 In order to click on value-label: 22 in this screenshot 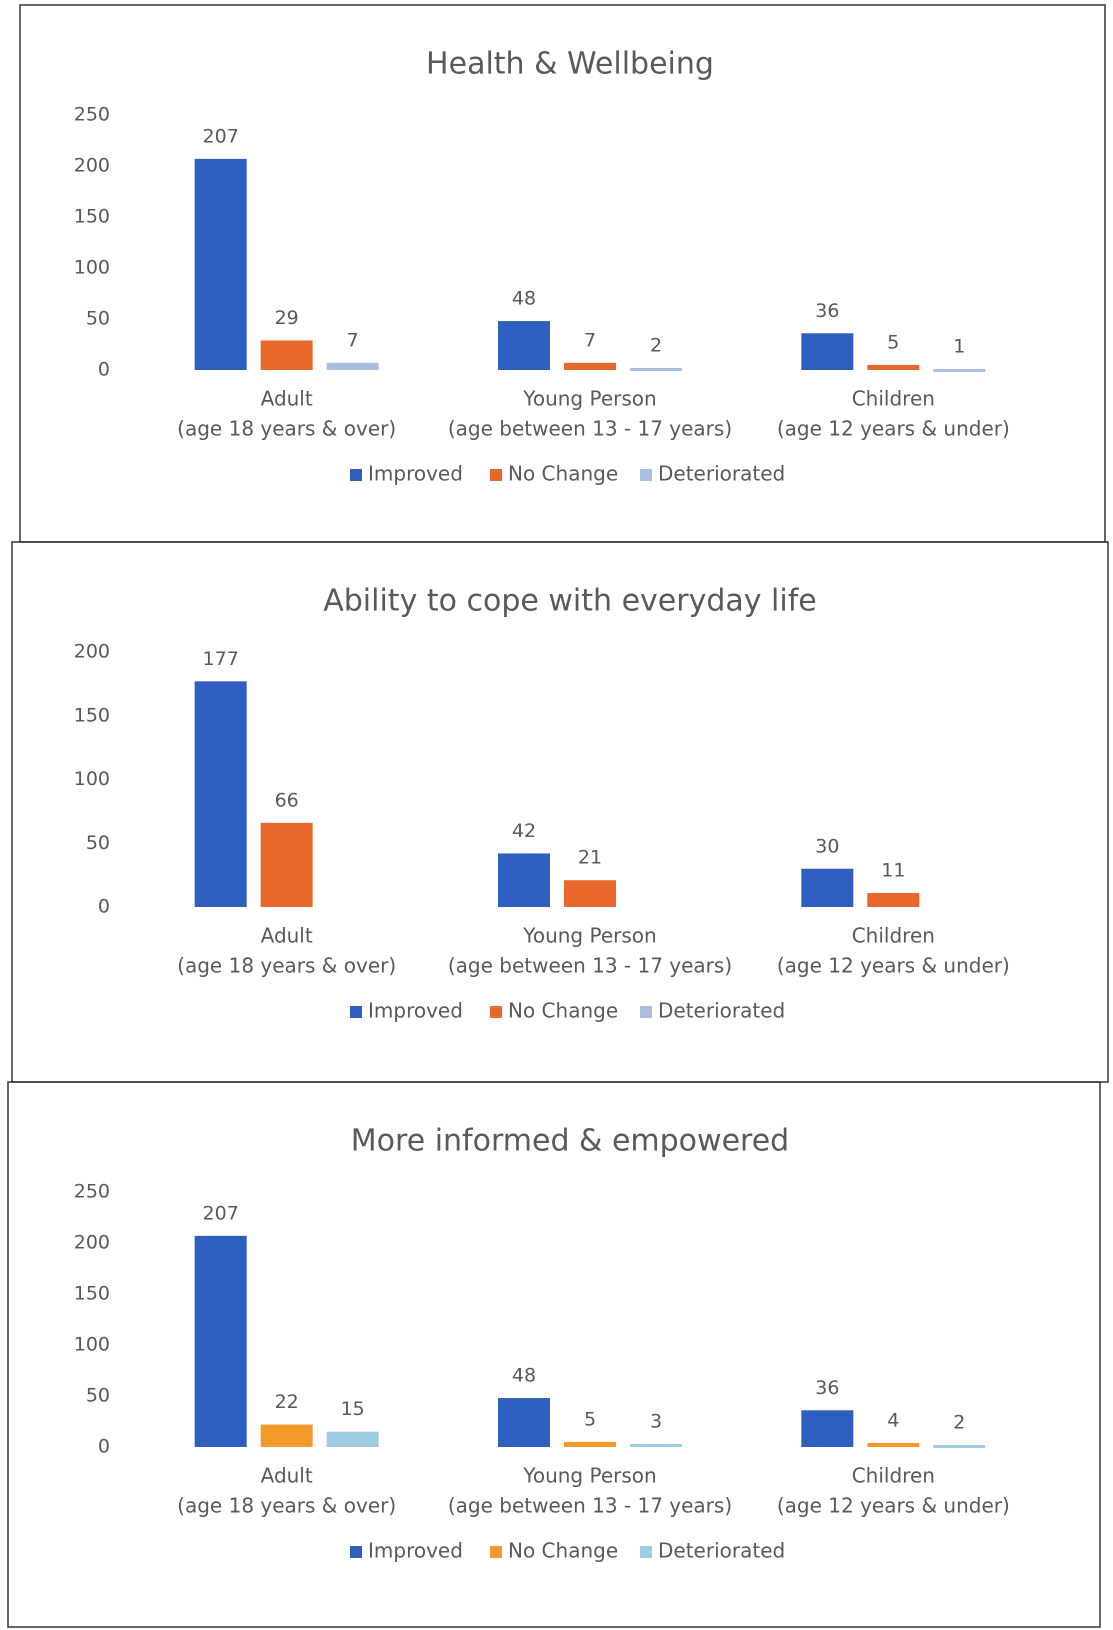, I will do `click(287, 1402)`.